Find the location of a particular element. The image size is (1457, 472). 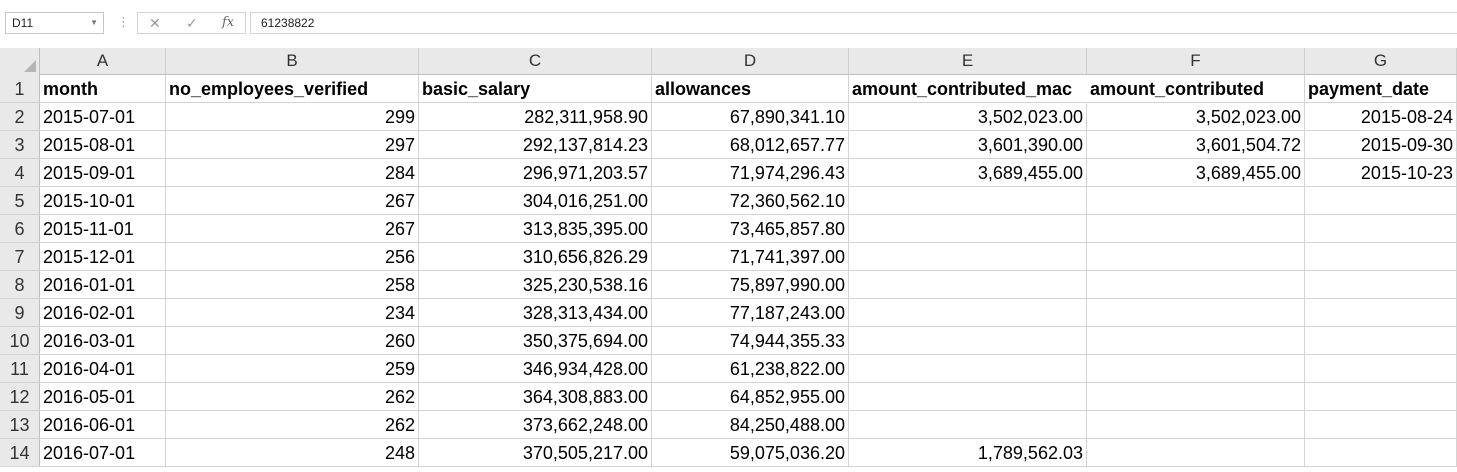

cell-d11: 61,238,822.00 is located at coordinates (750, 369).